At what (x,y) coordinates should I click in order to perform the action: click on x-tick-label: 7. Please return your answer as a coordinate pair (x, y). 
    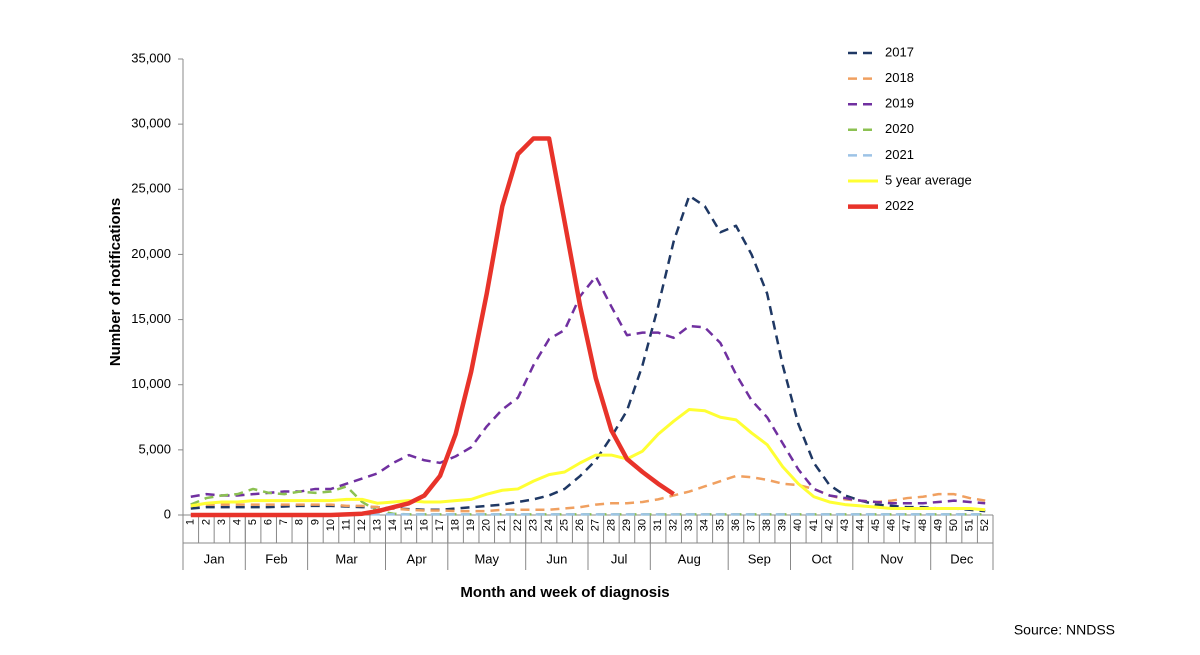
    Looking at the image, I should click on (284, 522).